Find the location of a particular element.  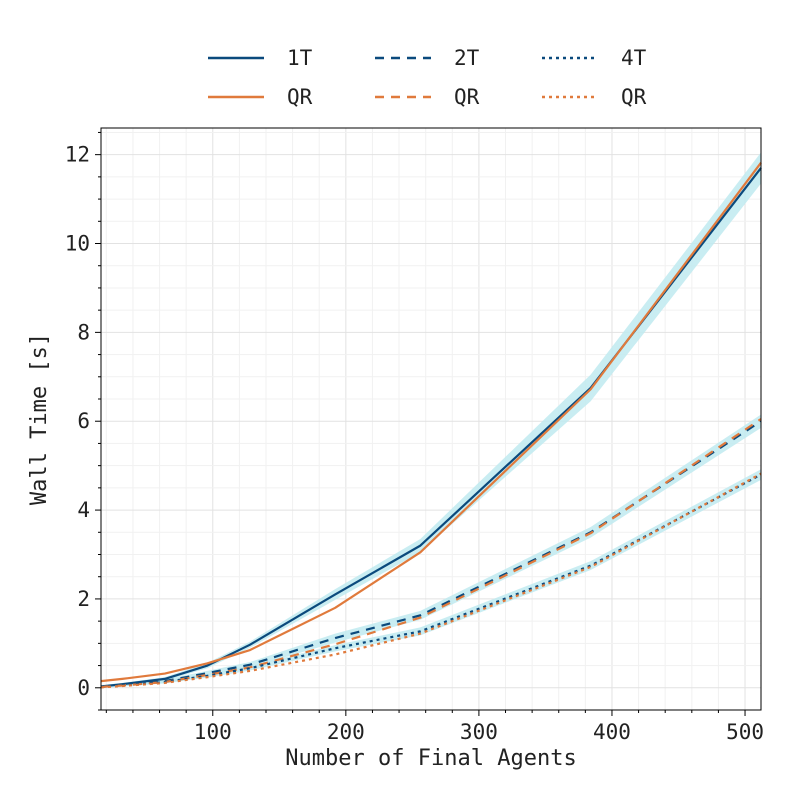

y-tick-label: 8 is located at coordinates (83, 332).